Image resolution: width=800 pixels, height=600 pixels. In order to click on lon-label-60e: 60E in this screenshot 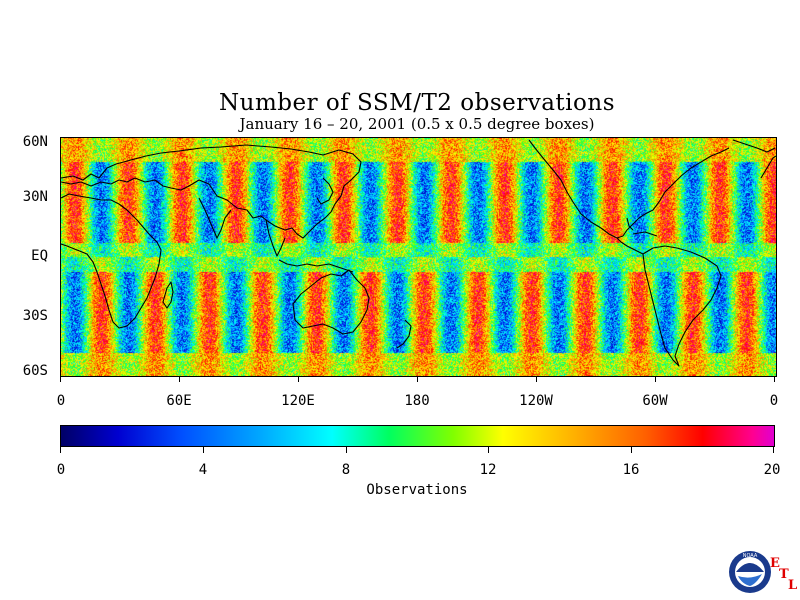, I will do `click(179, 401)`.